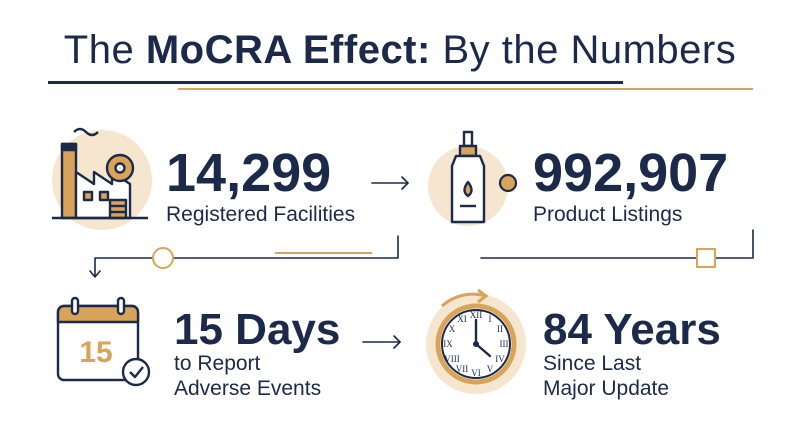  What do you see at coordinates (608, 214) in the screenshot?
I see `stat-label-listings: Product Listings` at bounding box center [608, 214].